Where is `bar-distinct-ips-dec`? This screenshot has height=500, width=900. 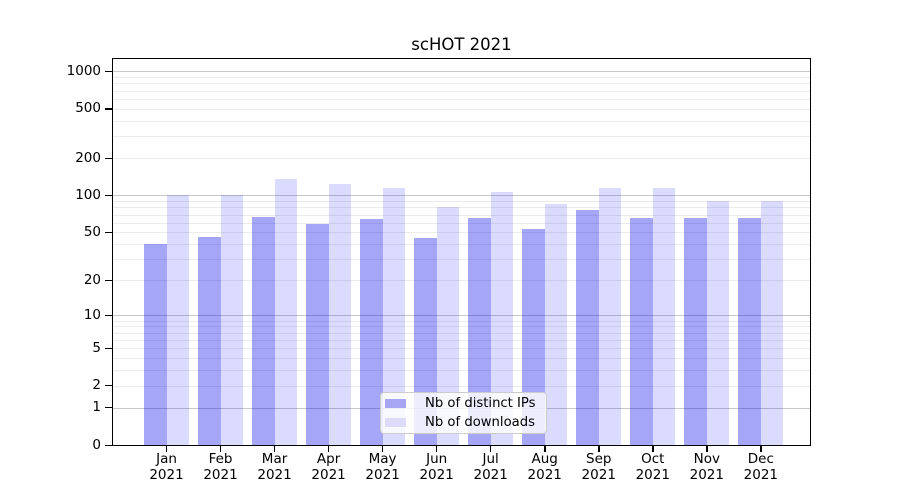
bar-distinct-ips-dec is located at coordinates (749, 331).